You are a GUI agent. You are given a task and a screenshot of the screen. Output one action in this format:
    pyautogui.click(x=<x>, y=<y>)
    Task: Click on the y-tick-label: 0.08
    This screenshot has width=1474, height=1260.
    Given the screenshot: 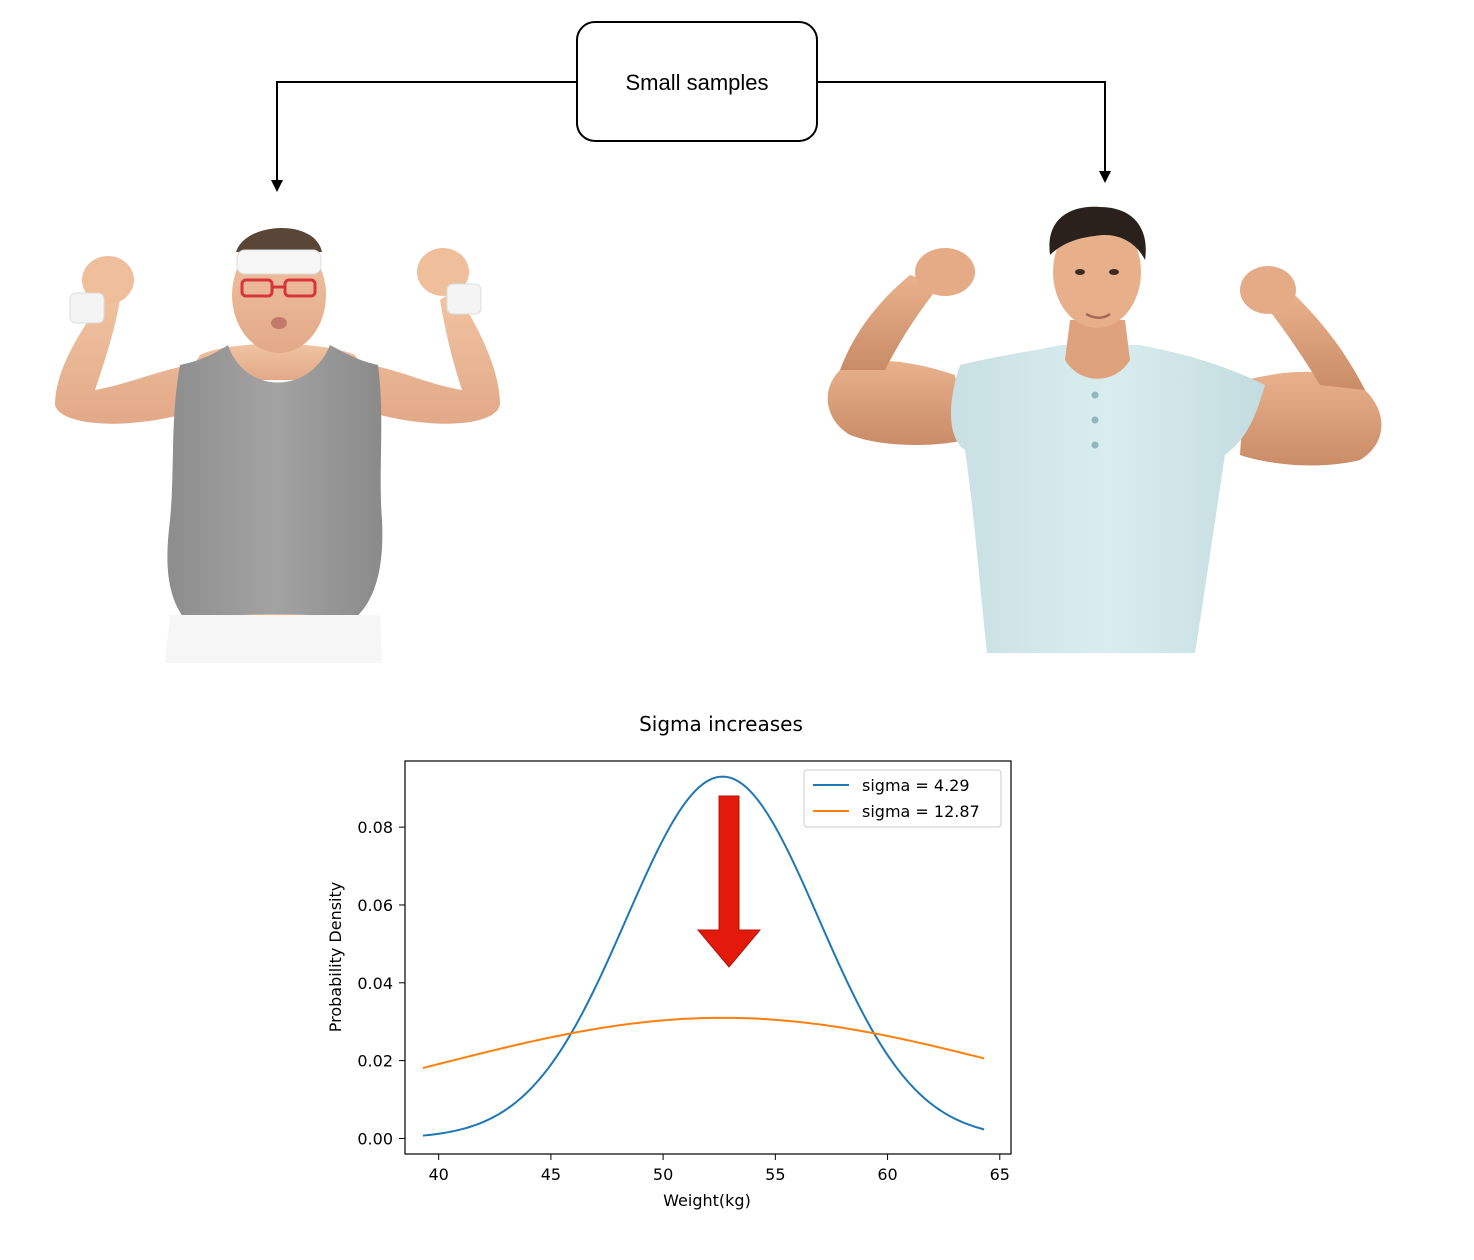 What is the action you would take?
    pyautogui.click(x=375, y=827)
    